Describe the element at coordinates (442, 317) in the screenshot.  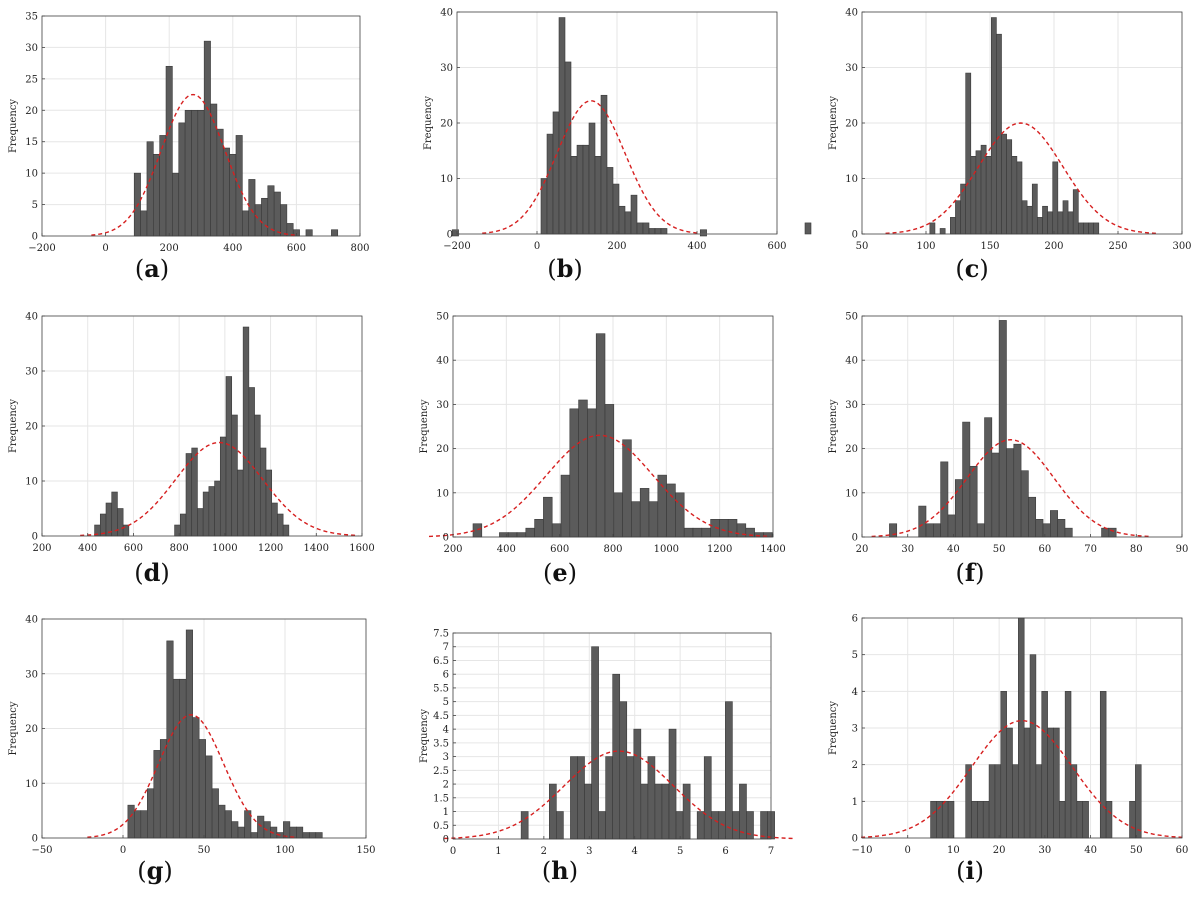
I see `y-tick-label: 50` at that location.